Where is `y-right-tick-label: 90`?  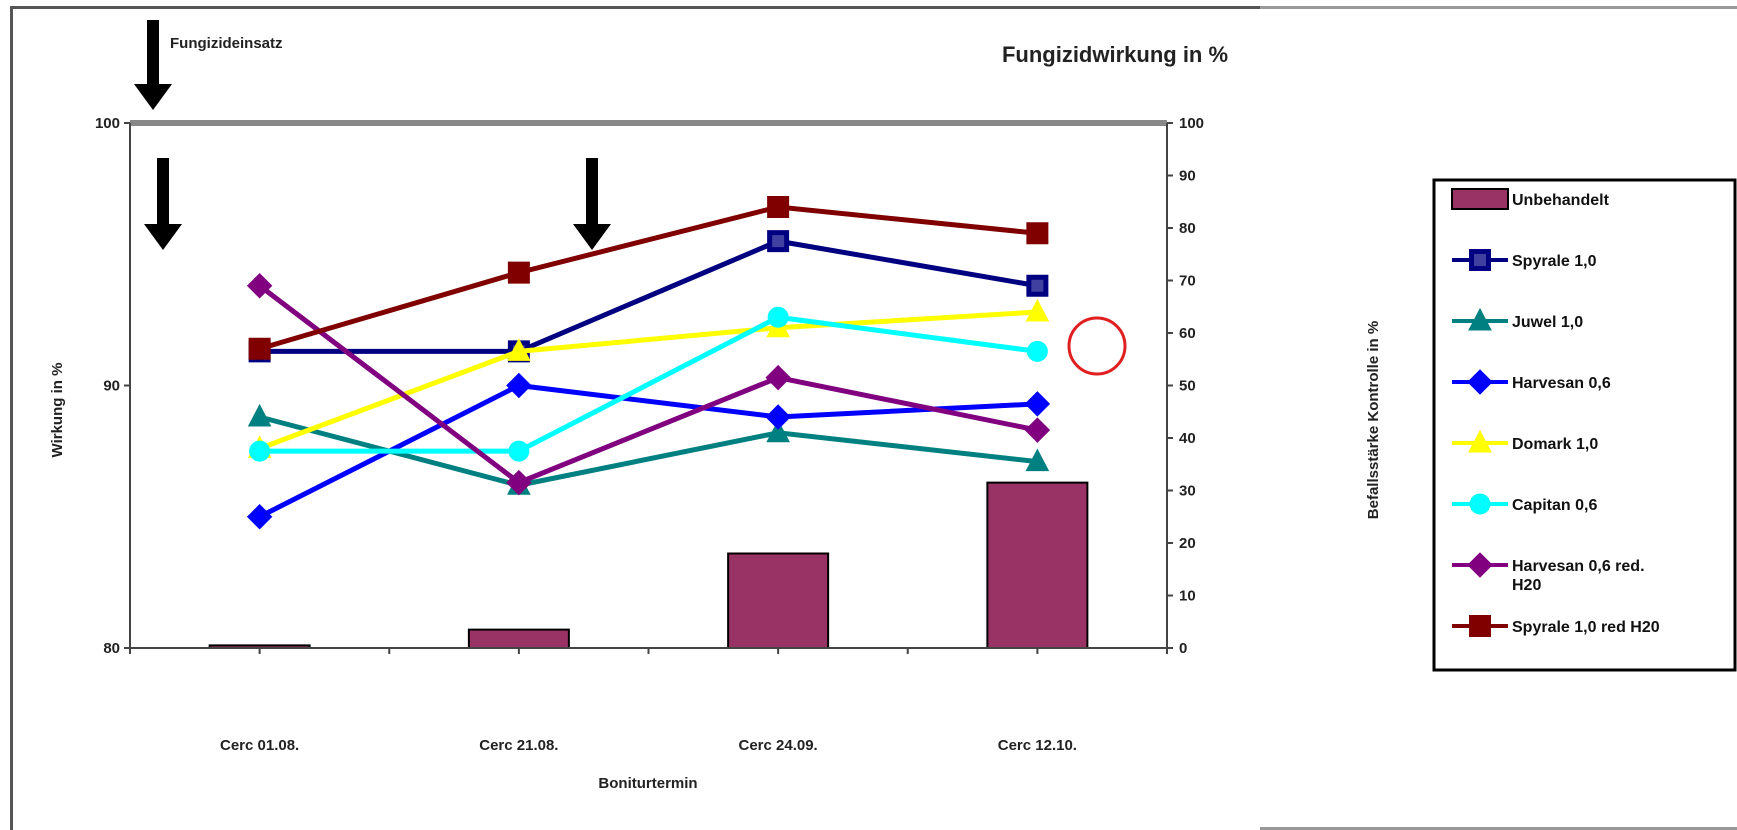
y-right-tick-label: 90 is located at coordinates (1187, 176).